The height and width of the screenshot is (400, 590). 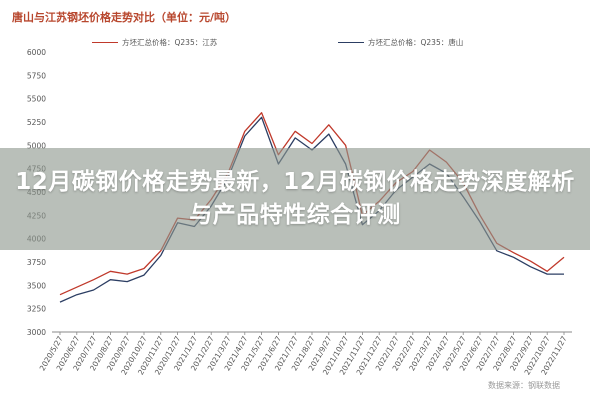 I want to click on chart-title: 唐山与江苏钢坯价格走势对比（单位：元/吨）, so click(x=124, y=17).